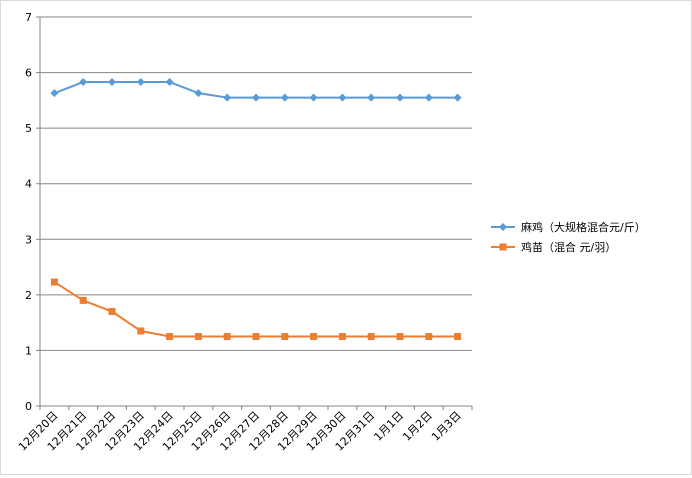 Image resolution: width=692 pixels, height=478 pixels. What do you see at coordinates (583, 227) in the screenshot?
I see `legend-label: 麻鸡（大规格混合元/斤）` at bounding box center [583, 227].